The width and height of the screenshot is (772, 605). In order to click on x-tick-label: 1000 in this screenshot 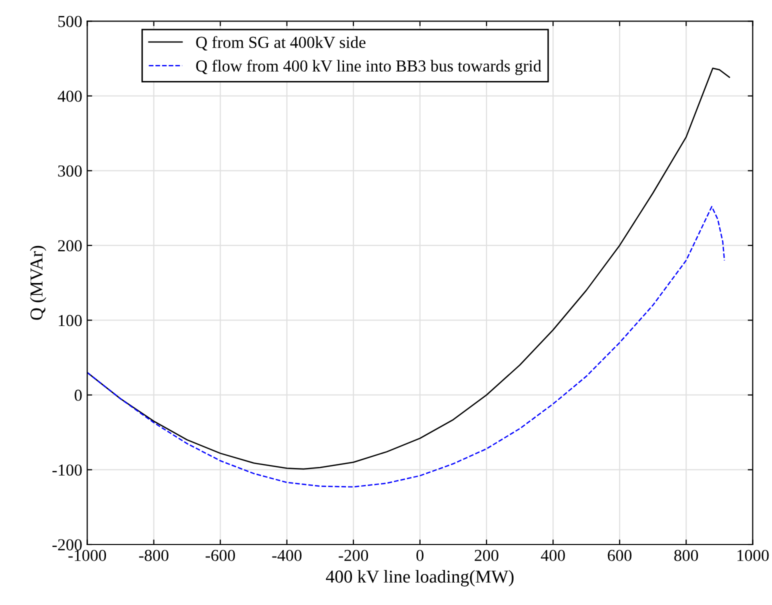, I will do `click(753, 556)`.